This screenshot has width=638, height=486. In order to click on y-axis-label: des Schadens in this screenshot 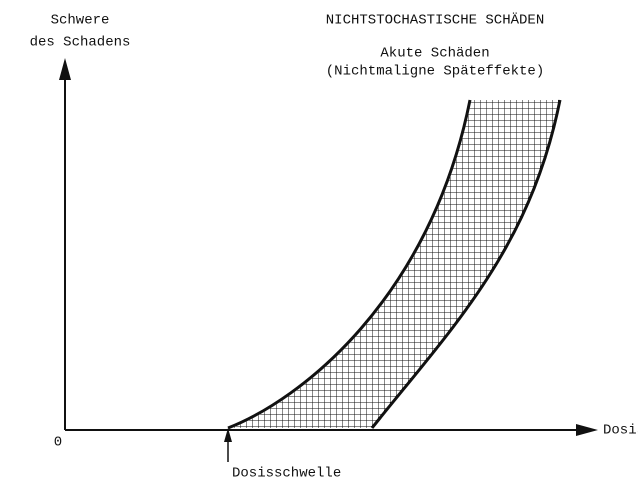, I will do `click(80, 43)`.